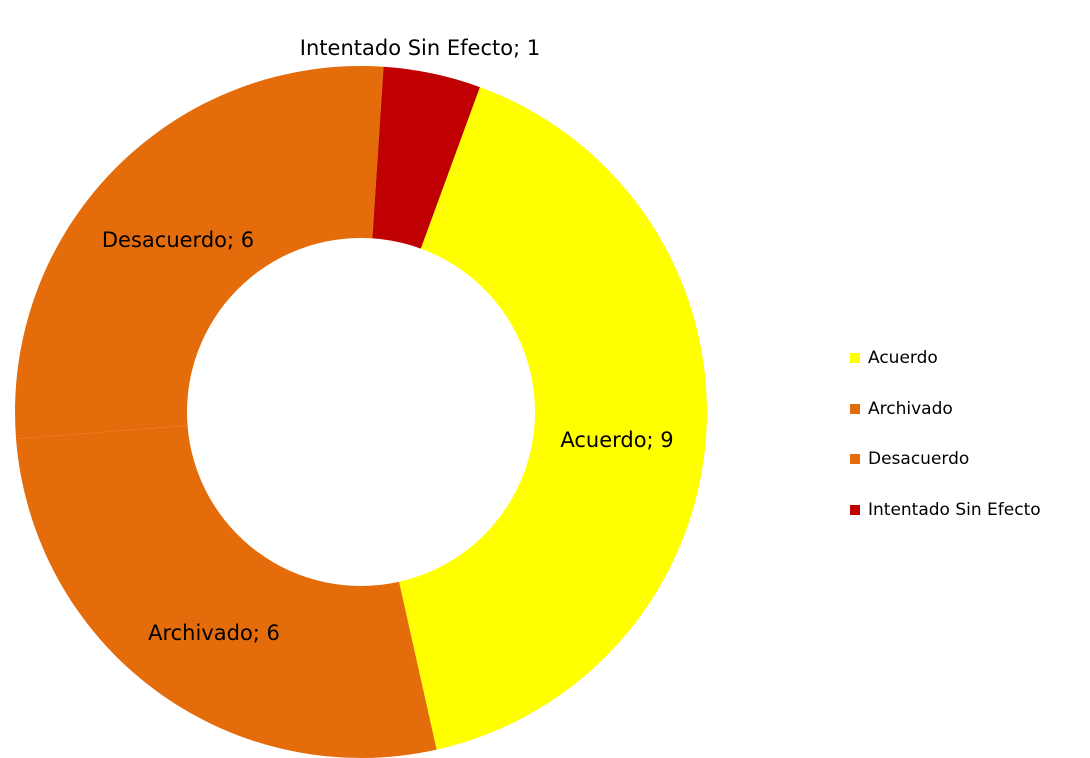 The height and width of the screenshot is (758, 1090). What do you see at coordinates (214, 633) in the screenshot?
I see `data-label: Archivado; 6` at bounding box center [214, 633].